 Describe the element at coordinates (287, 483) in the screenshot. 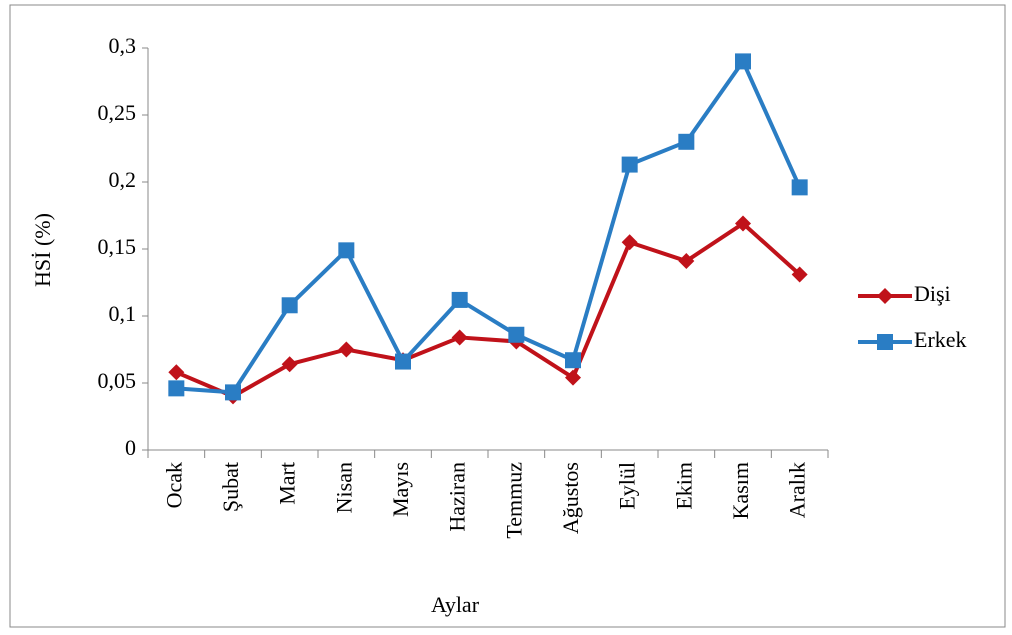

I see `x-tick-label: Mart` at that location.